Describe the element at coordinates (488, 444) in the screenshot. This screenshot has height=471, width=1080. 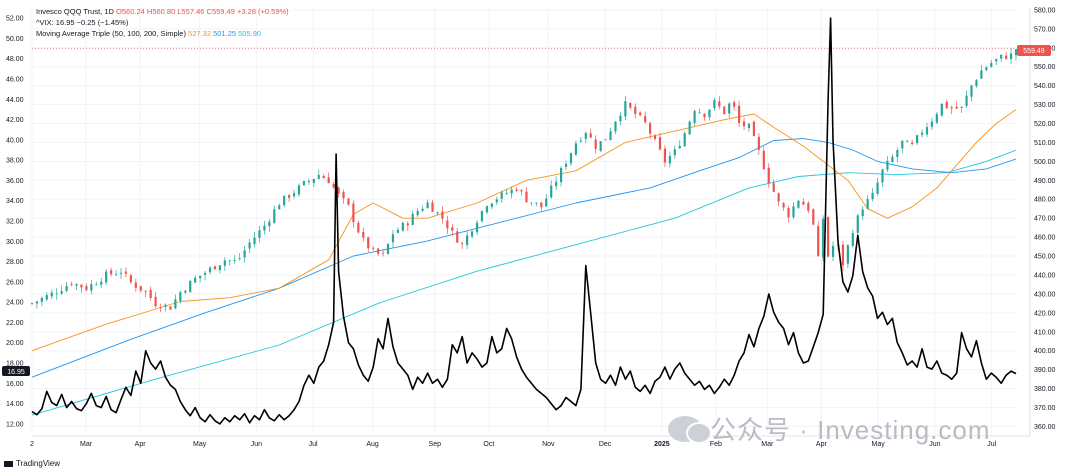
I see `x-tick-label: Oct` at that location.